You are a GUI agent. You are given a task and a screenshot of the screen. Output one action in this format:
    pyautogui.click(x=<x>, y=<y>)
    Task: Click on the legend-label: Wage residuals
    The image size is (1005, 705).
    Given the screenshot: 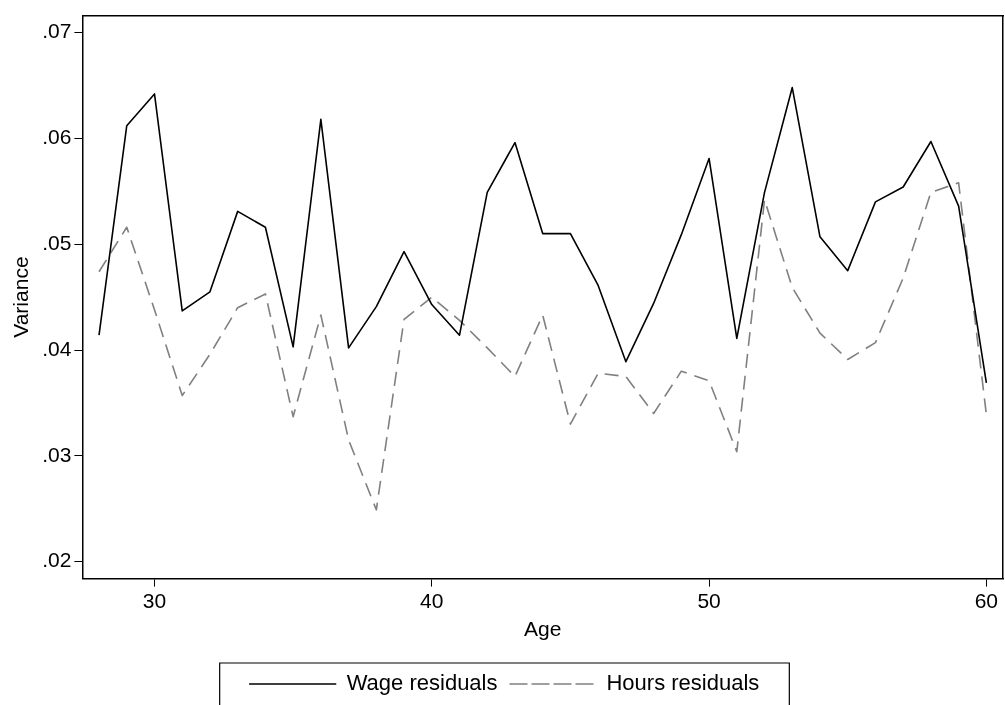 What is the action you would take?
    pyautogui.click(x=422, y=683)
    